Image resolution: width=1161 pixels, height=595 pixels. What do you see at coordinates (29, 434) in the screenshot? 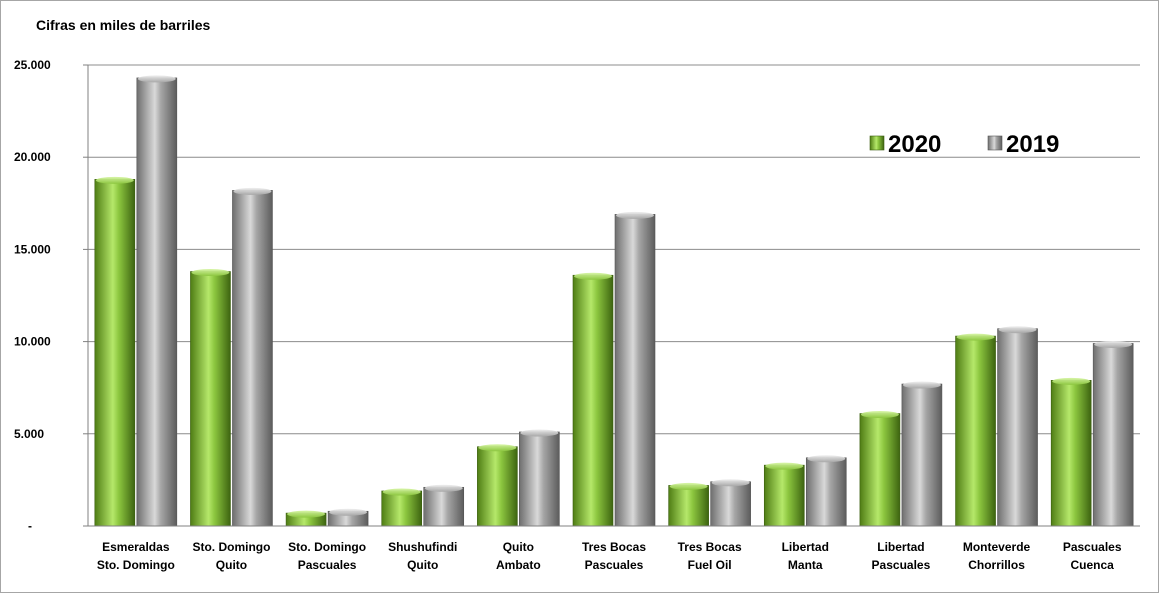
I see `y-tick-label: 5.000` at bounding box center [29, 434].